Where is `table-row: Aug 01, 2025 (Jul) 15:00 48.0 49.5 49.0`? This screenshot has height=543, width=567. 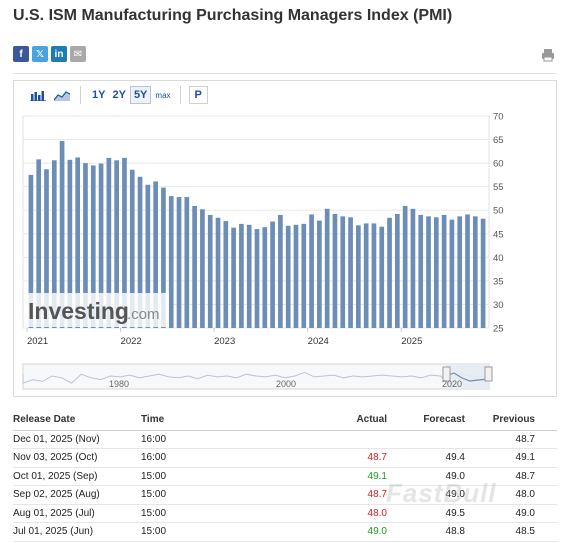 table-row: Aug 01, 2025 (Jul) 15:00 48.0 49.5 49.0 is located at coordinates (285, 513).